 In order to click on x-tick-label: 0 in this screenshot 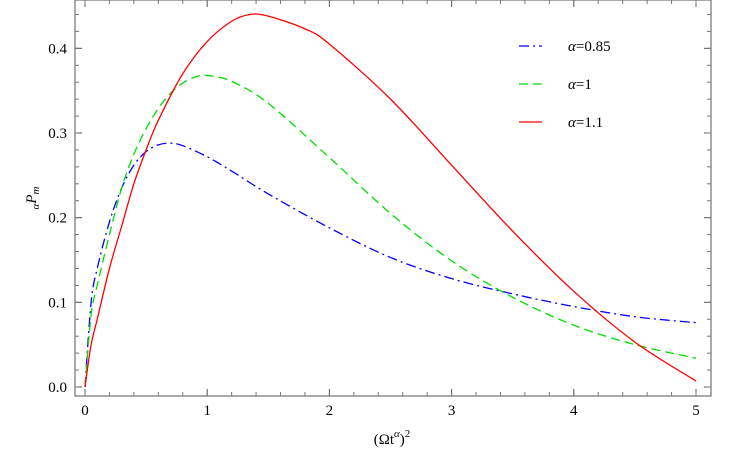, I will do `click(85, 411)`.